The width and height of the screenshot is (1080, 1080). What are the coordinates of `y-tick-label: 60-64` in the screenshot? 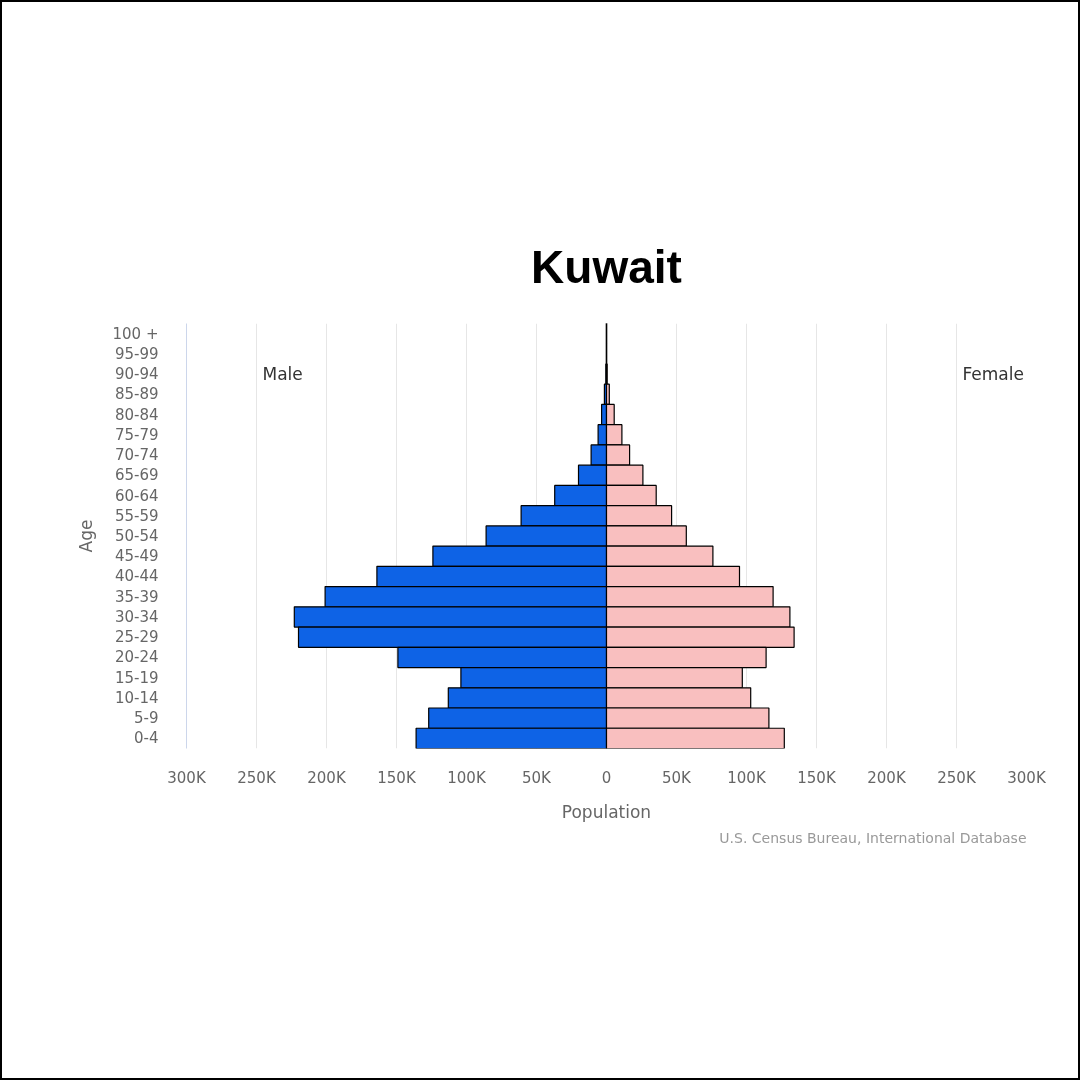 It's located at (136, 495).